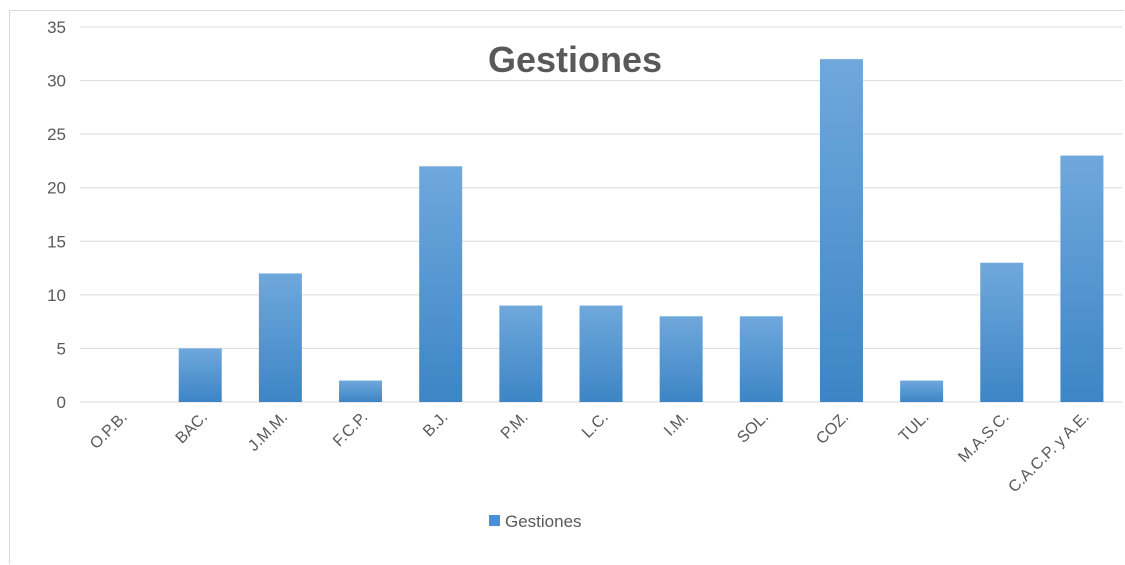  Describe the element at coordinates (575, 59) in the screenshot. I see `chart-title: Gestiones` at that location.